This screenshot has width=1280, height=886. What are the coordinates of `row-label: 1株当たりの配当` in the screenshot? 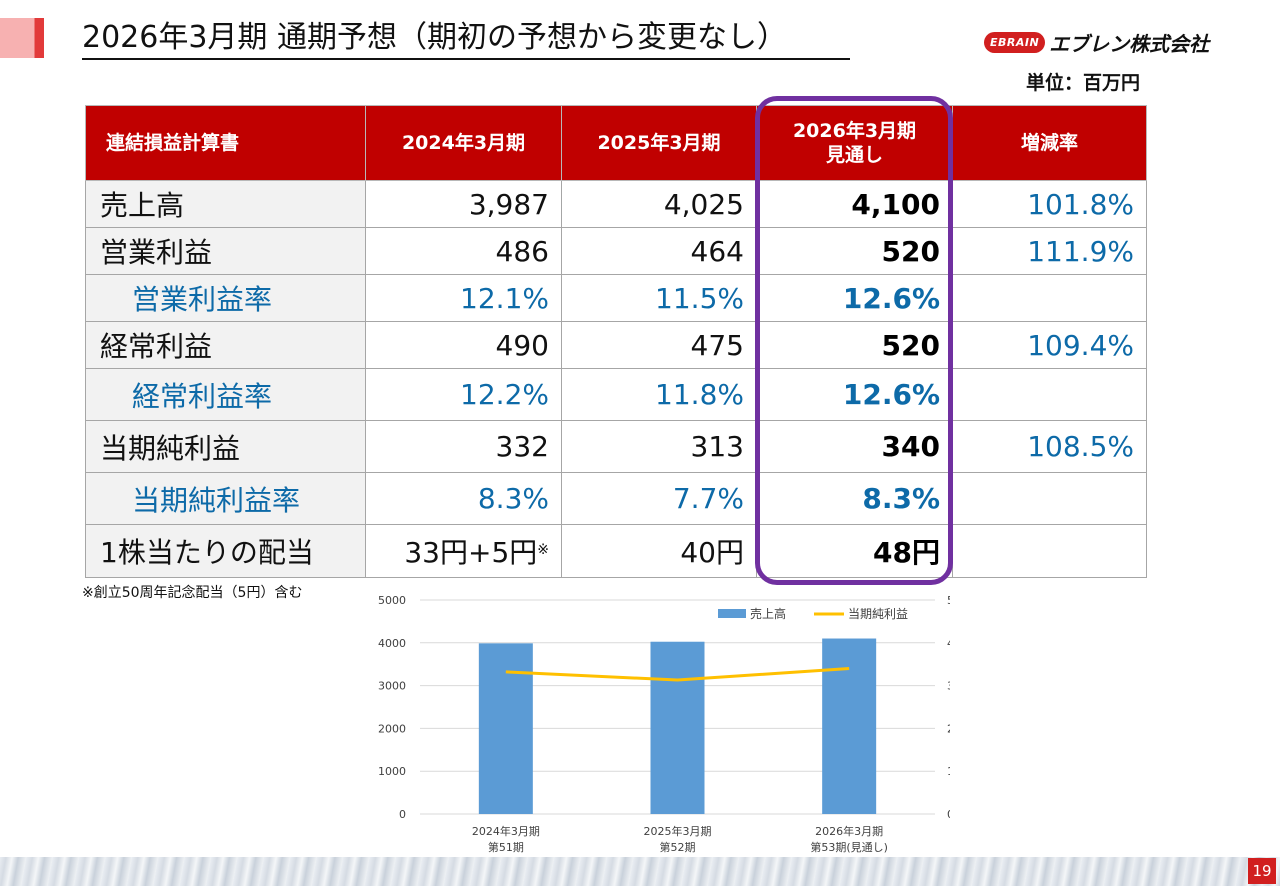 It's located at (225, 551).